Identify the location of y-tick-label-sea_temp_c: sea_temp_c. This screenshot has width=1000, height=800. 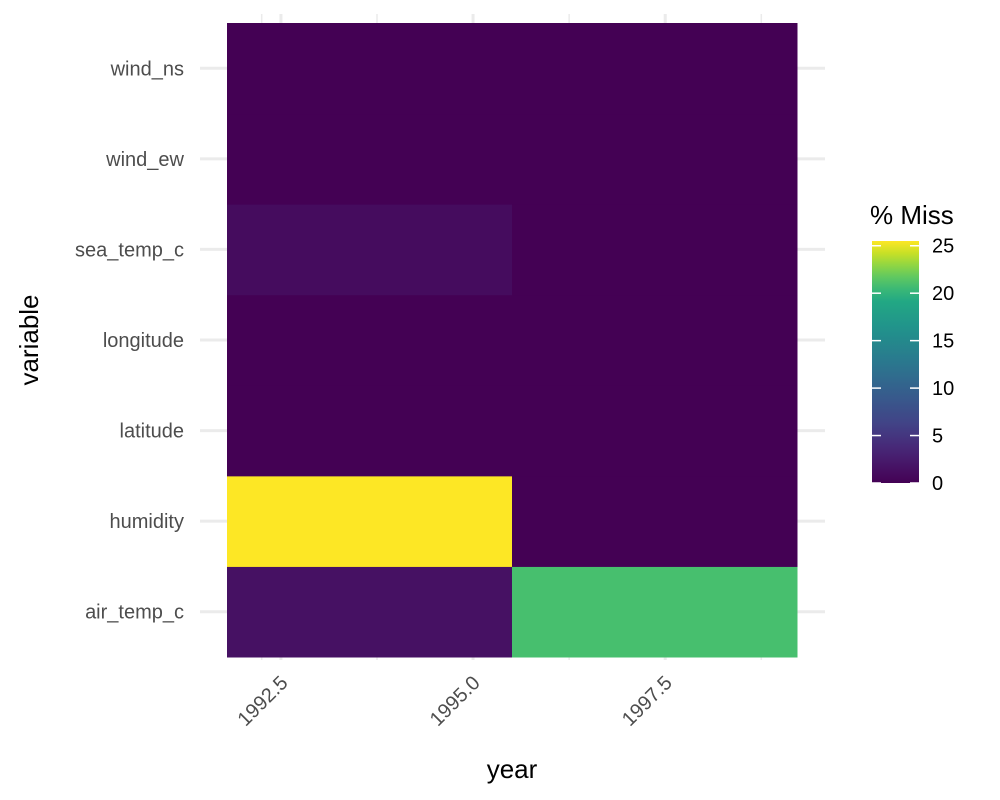
(129, 250).